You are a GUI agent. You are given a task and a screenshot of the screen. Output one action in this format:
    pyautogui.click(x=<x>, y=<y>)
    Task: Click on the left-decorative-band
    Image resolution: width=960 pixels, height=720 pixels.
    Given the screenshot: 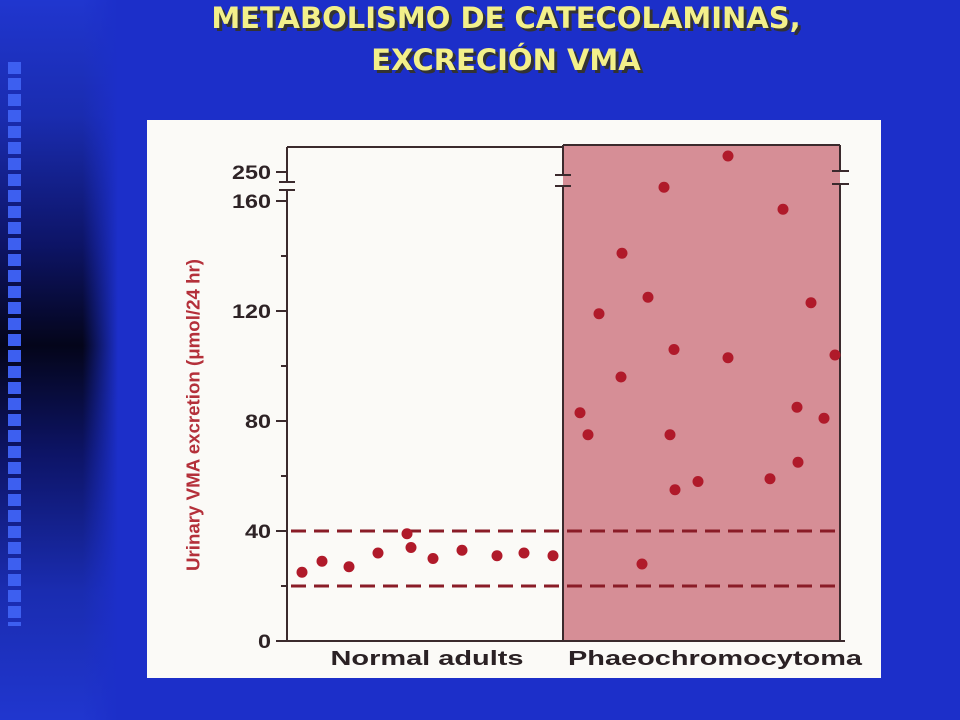 What is the action you would take?
    pyautogui.click(x=59, y=360)
    